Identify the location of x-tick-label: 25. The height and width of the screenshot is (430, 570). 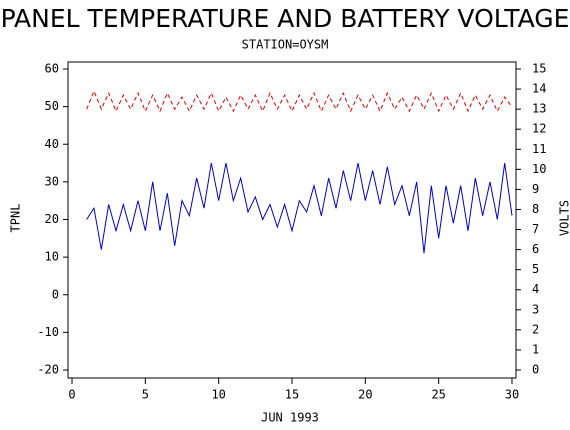
(438, 395).